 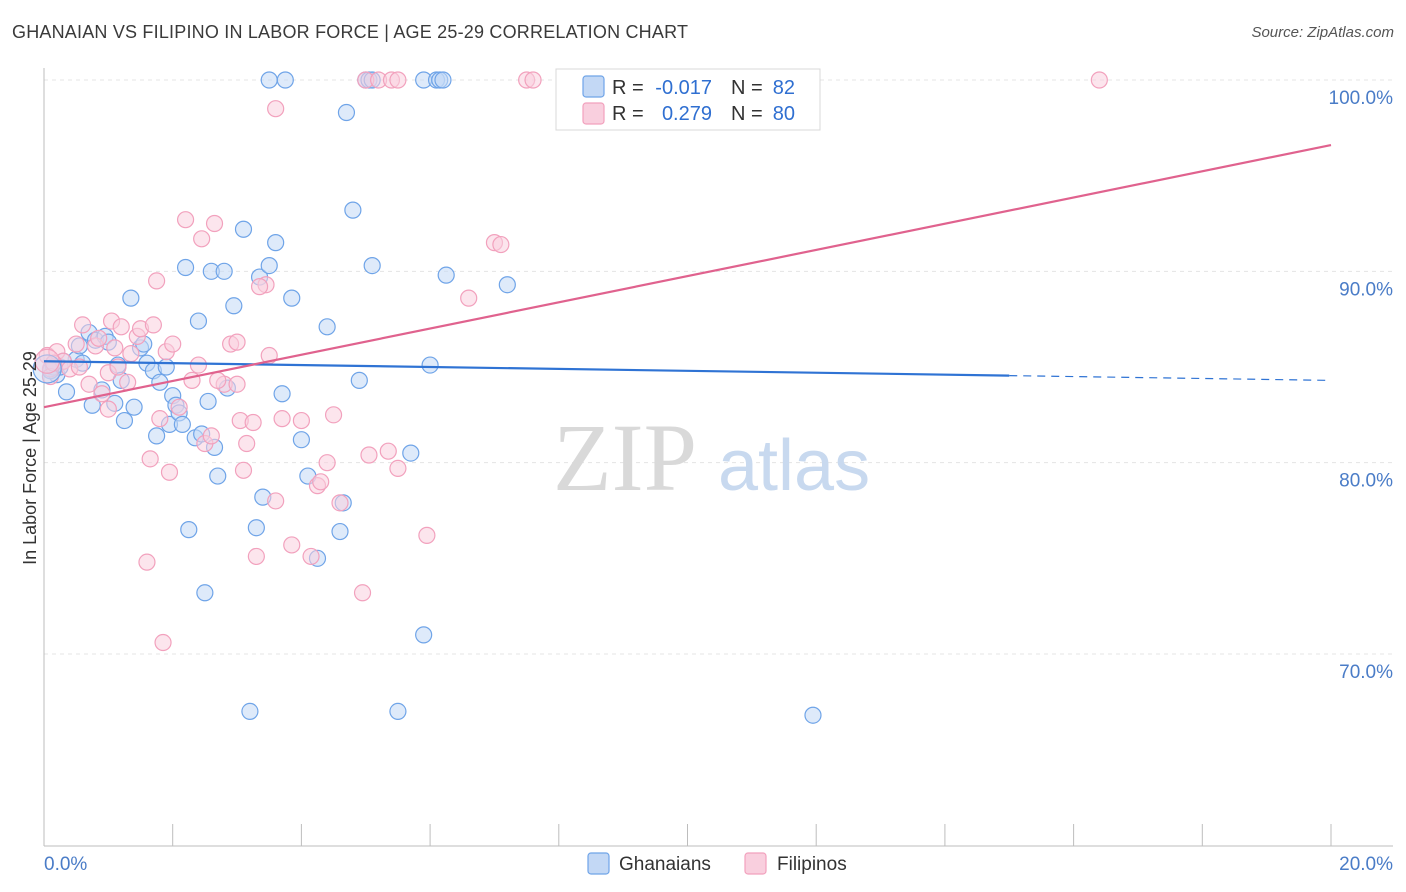 I want to click on series-legend-swatch-filipinos, so click(x=755, y=863).